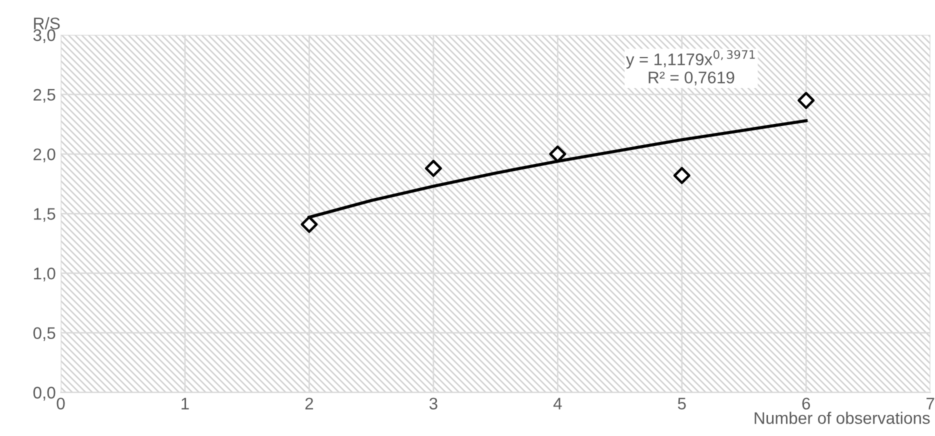 Image resolution: width=935 pixels, height=436 pixels. I want to click on x-tick-label: 0, so click(60, 404).